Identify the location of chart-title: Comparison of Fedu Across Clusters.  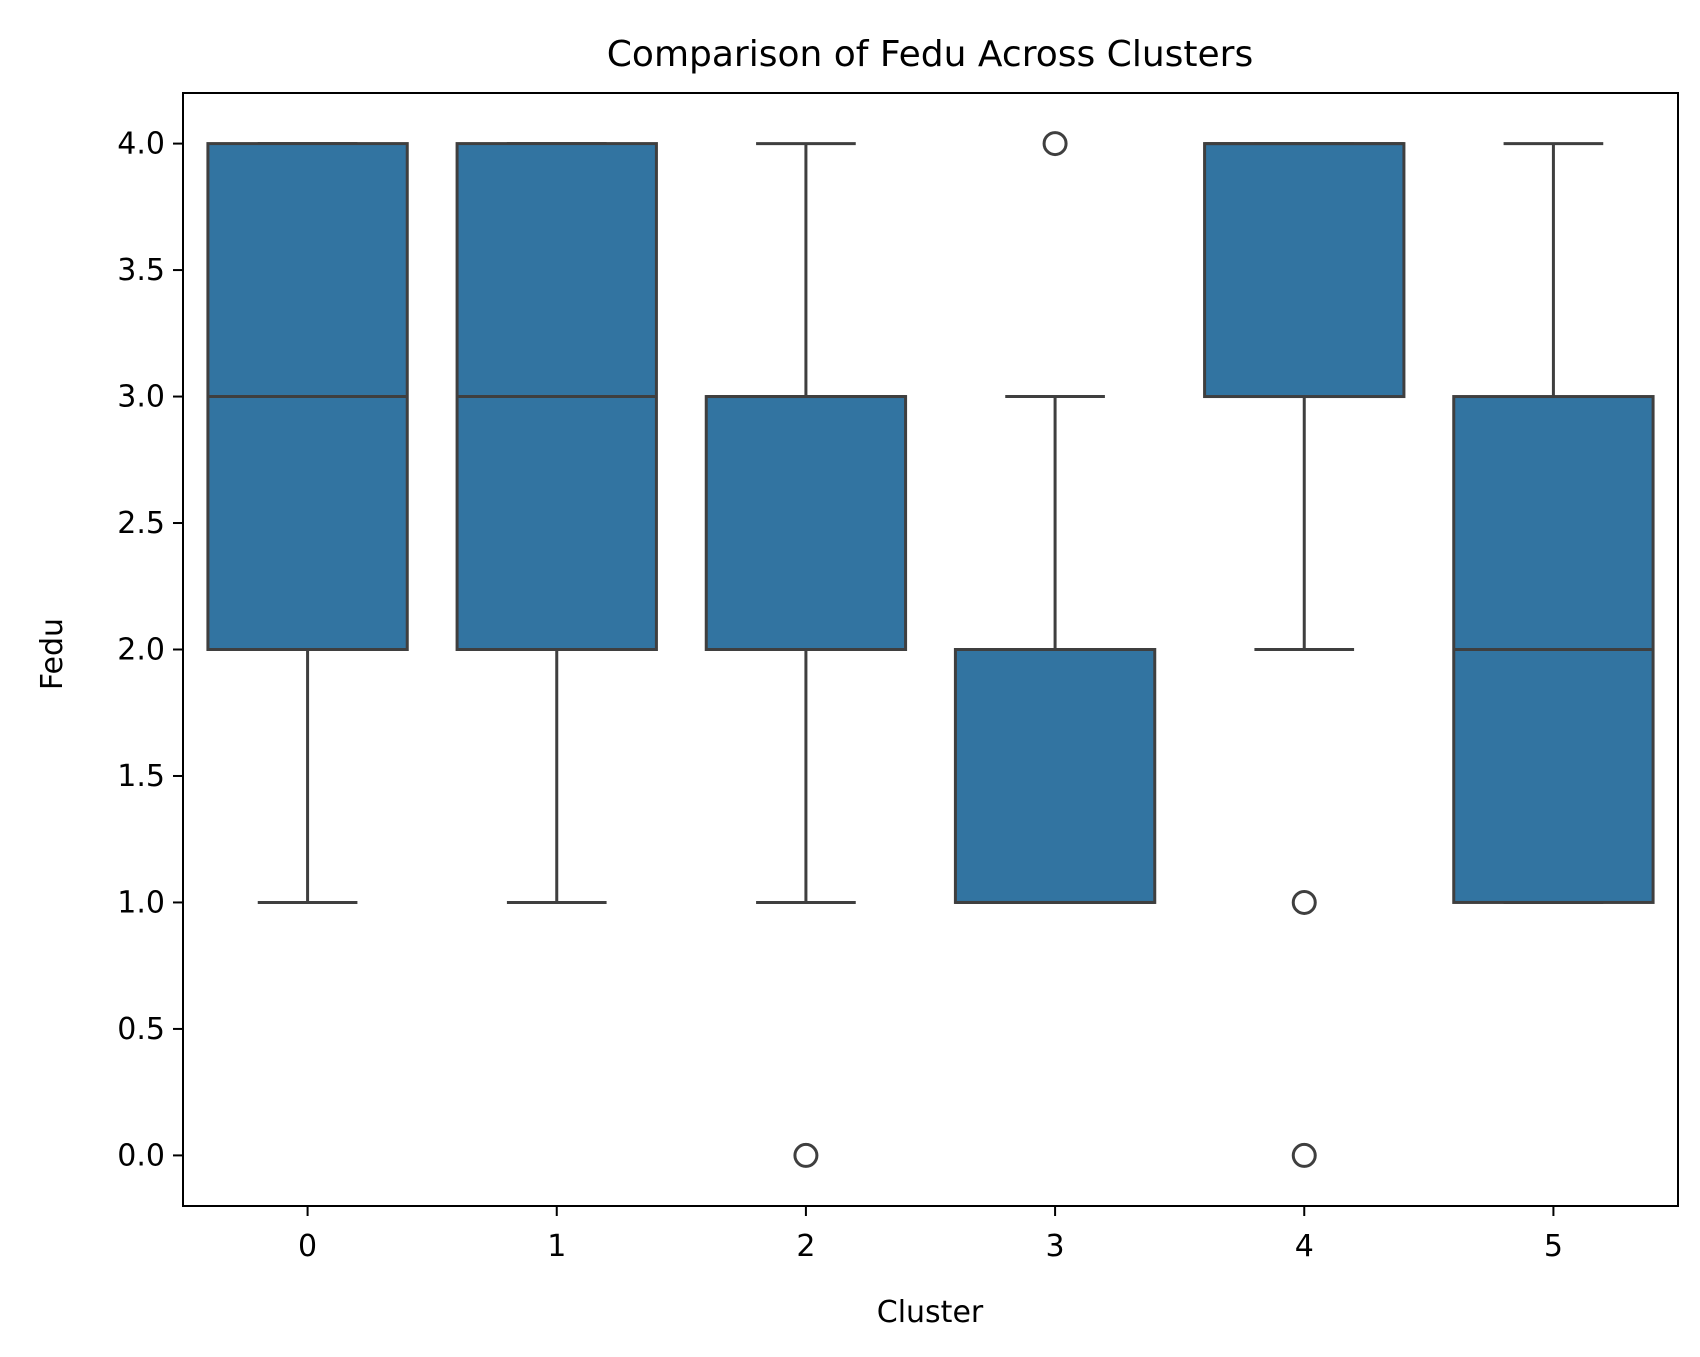
(930, 54).